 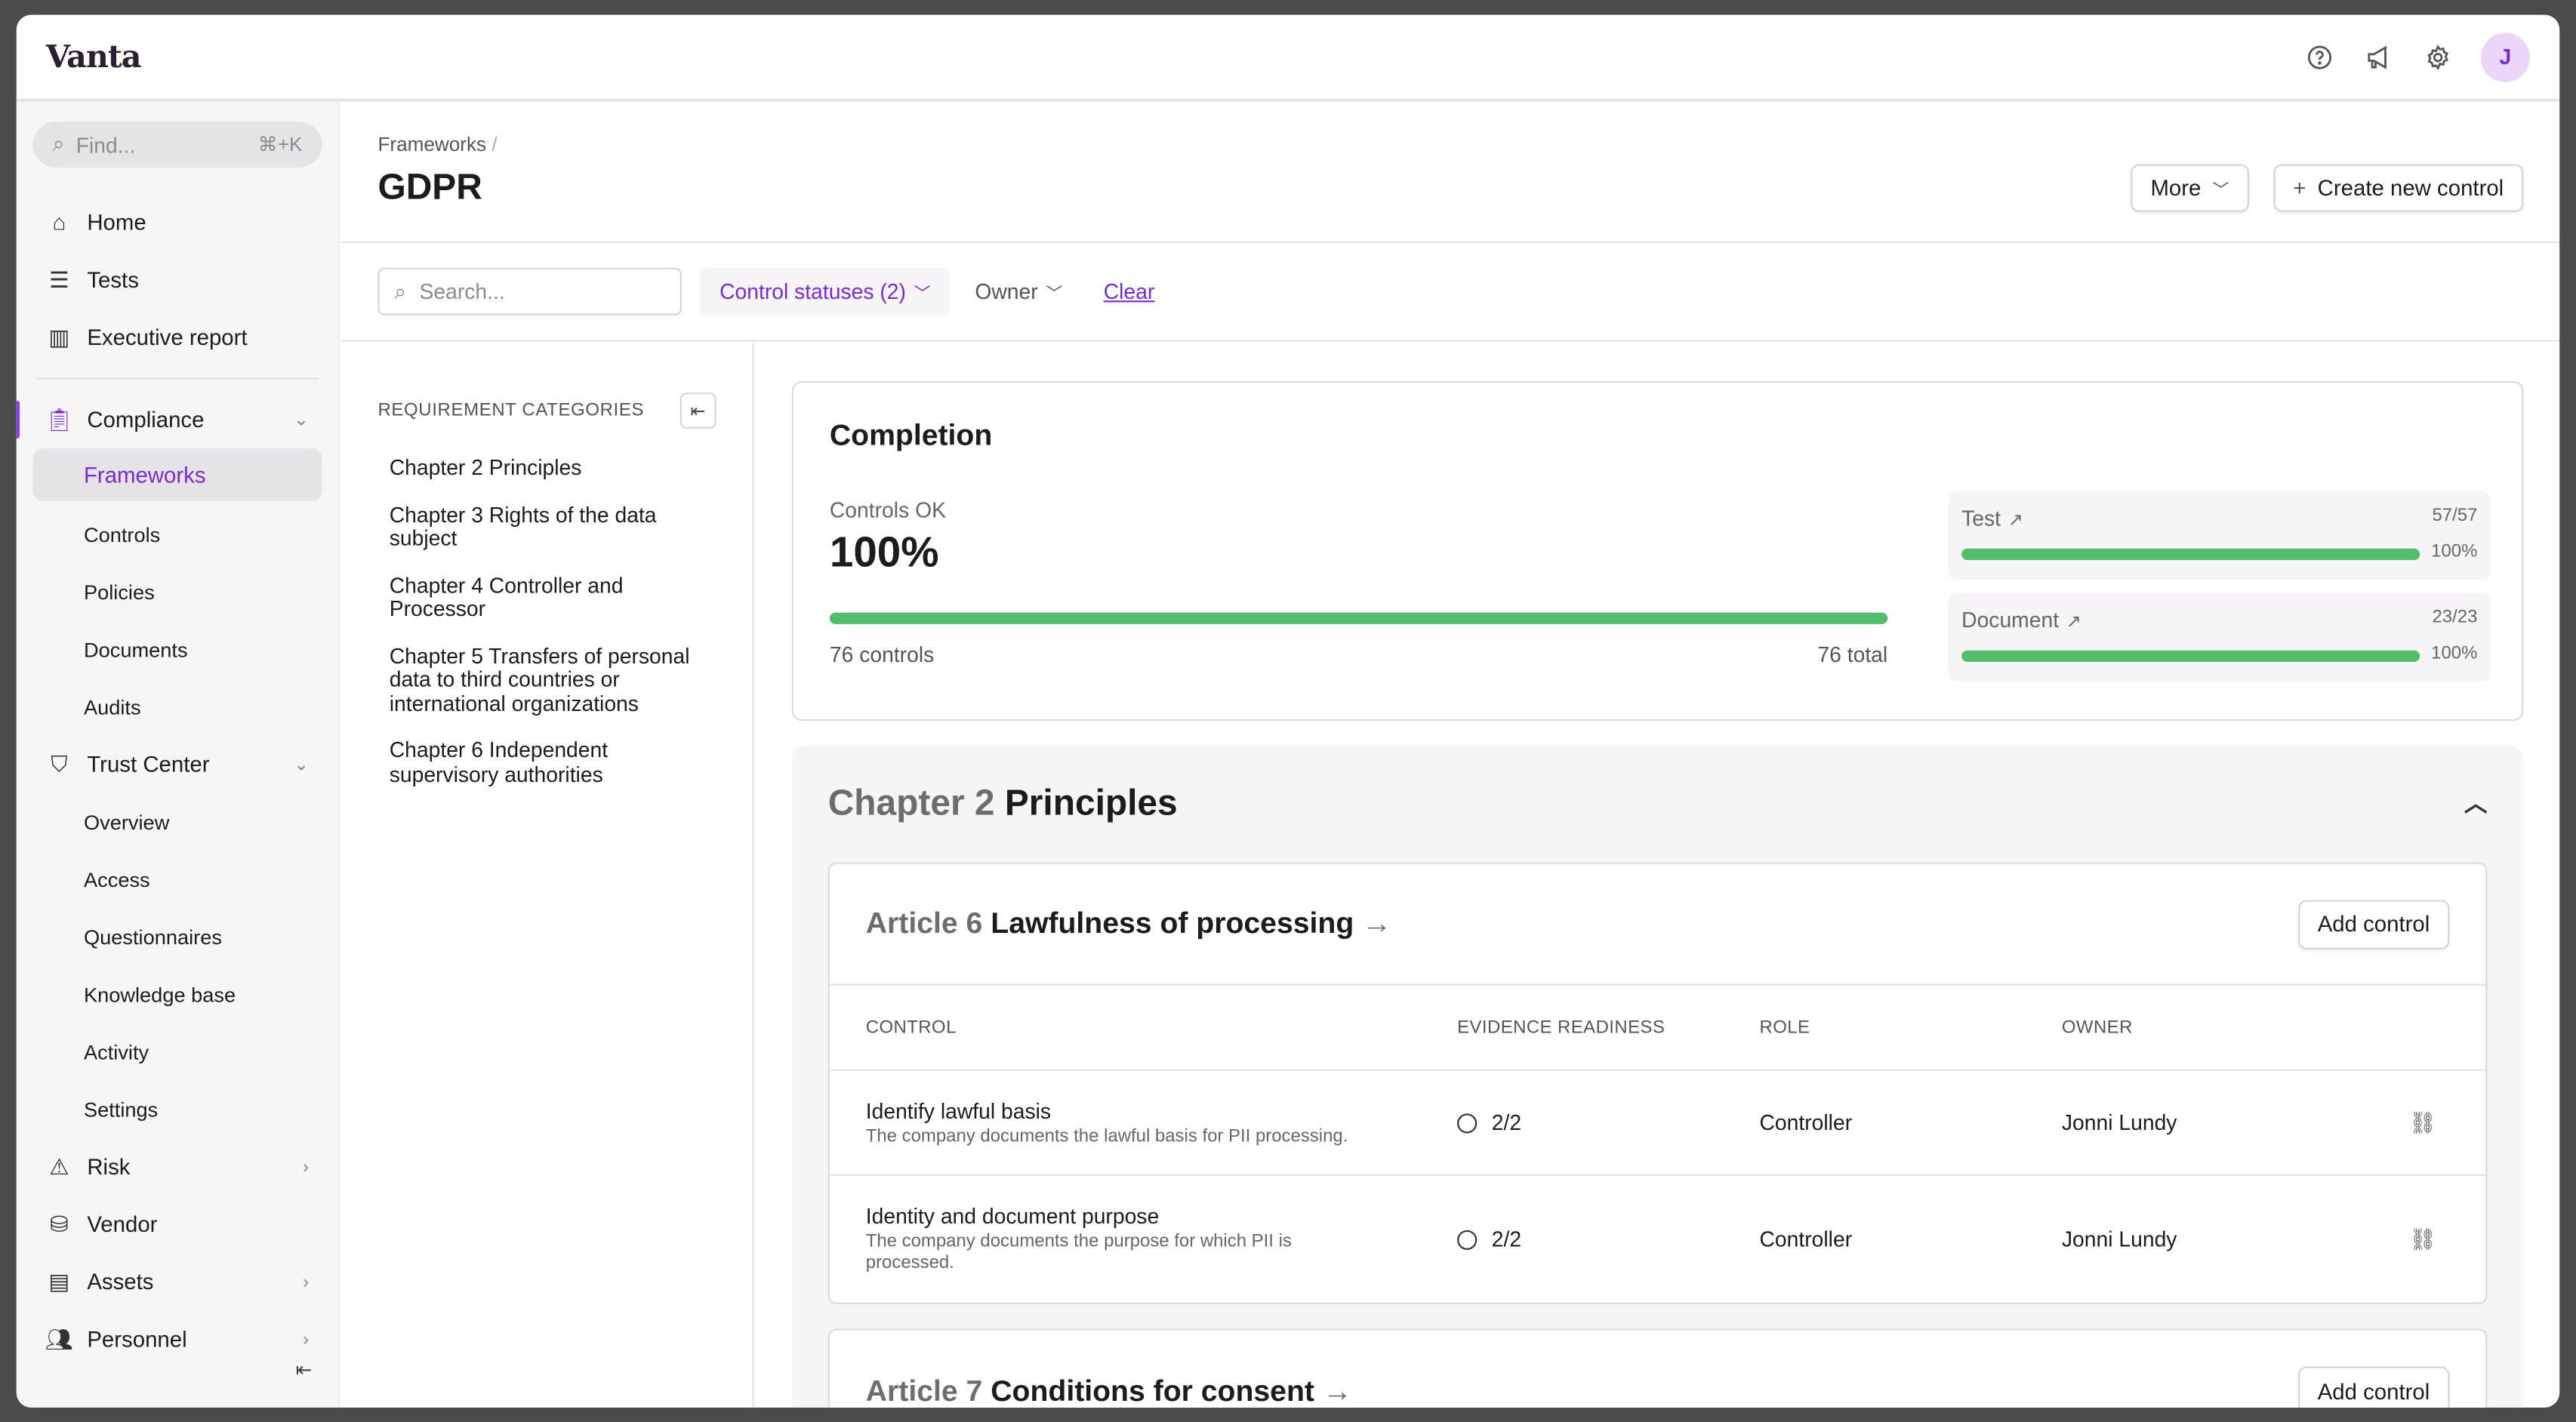 What do you see at coordinates (59, 1281) in the screenshot?
I see `server-icon: ▤` at bounding box center [59, 1281].